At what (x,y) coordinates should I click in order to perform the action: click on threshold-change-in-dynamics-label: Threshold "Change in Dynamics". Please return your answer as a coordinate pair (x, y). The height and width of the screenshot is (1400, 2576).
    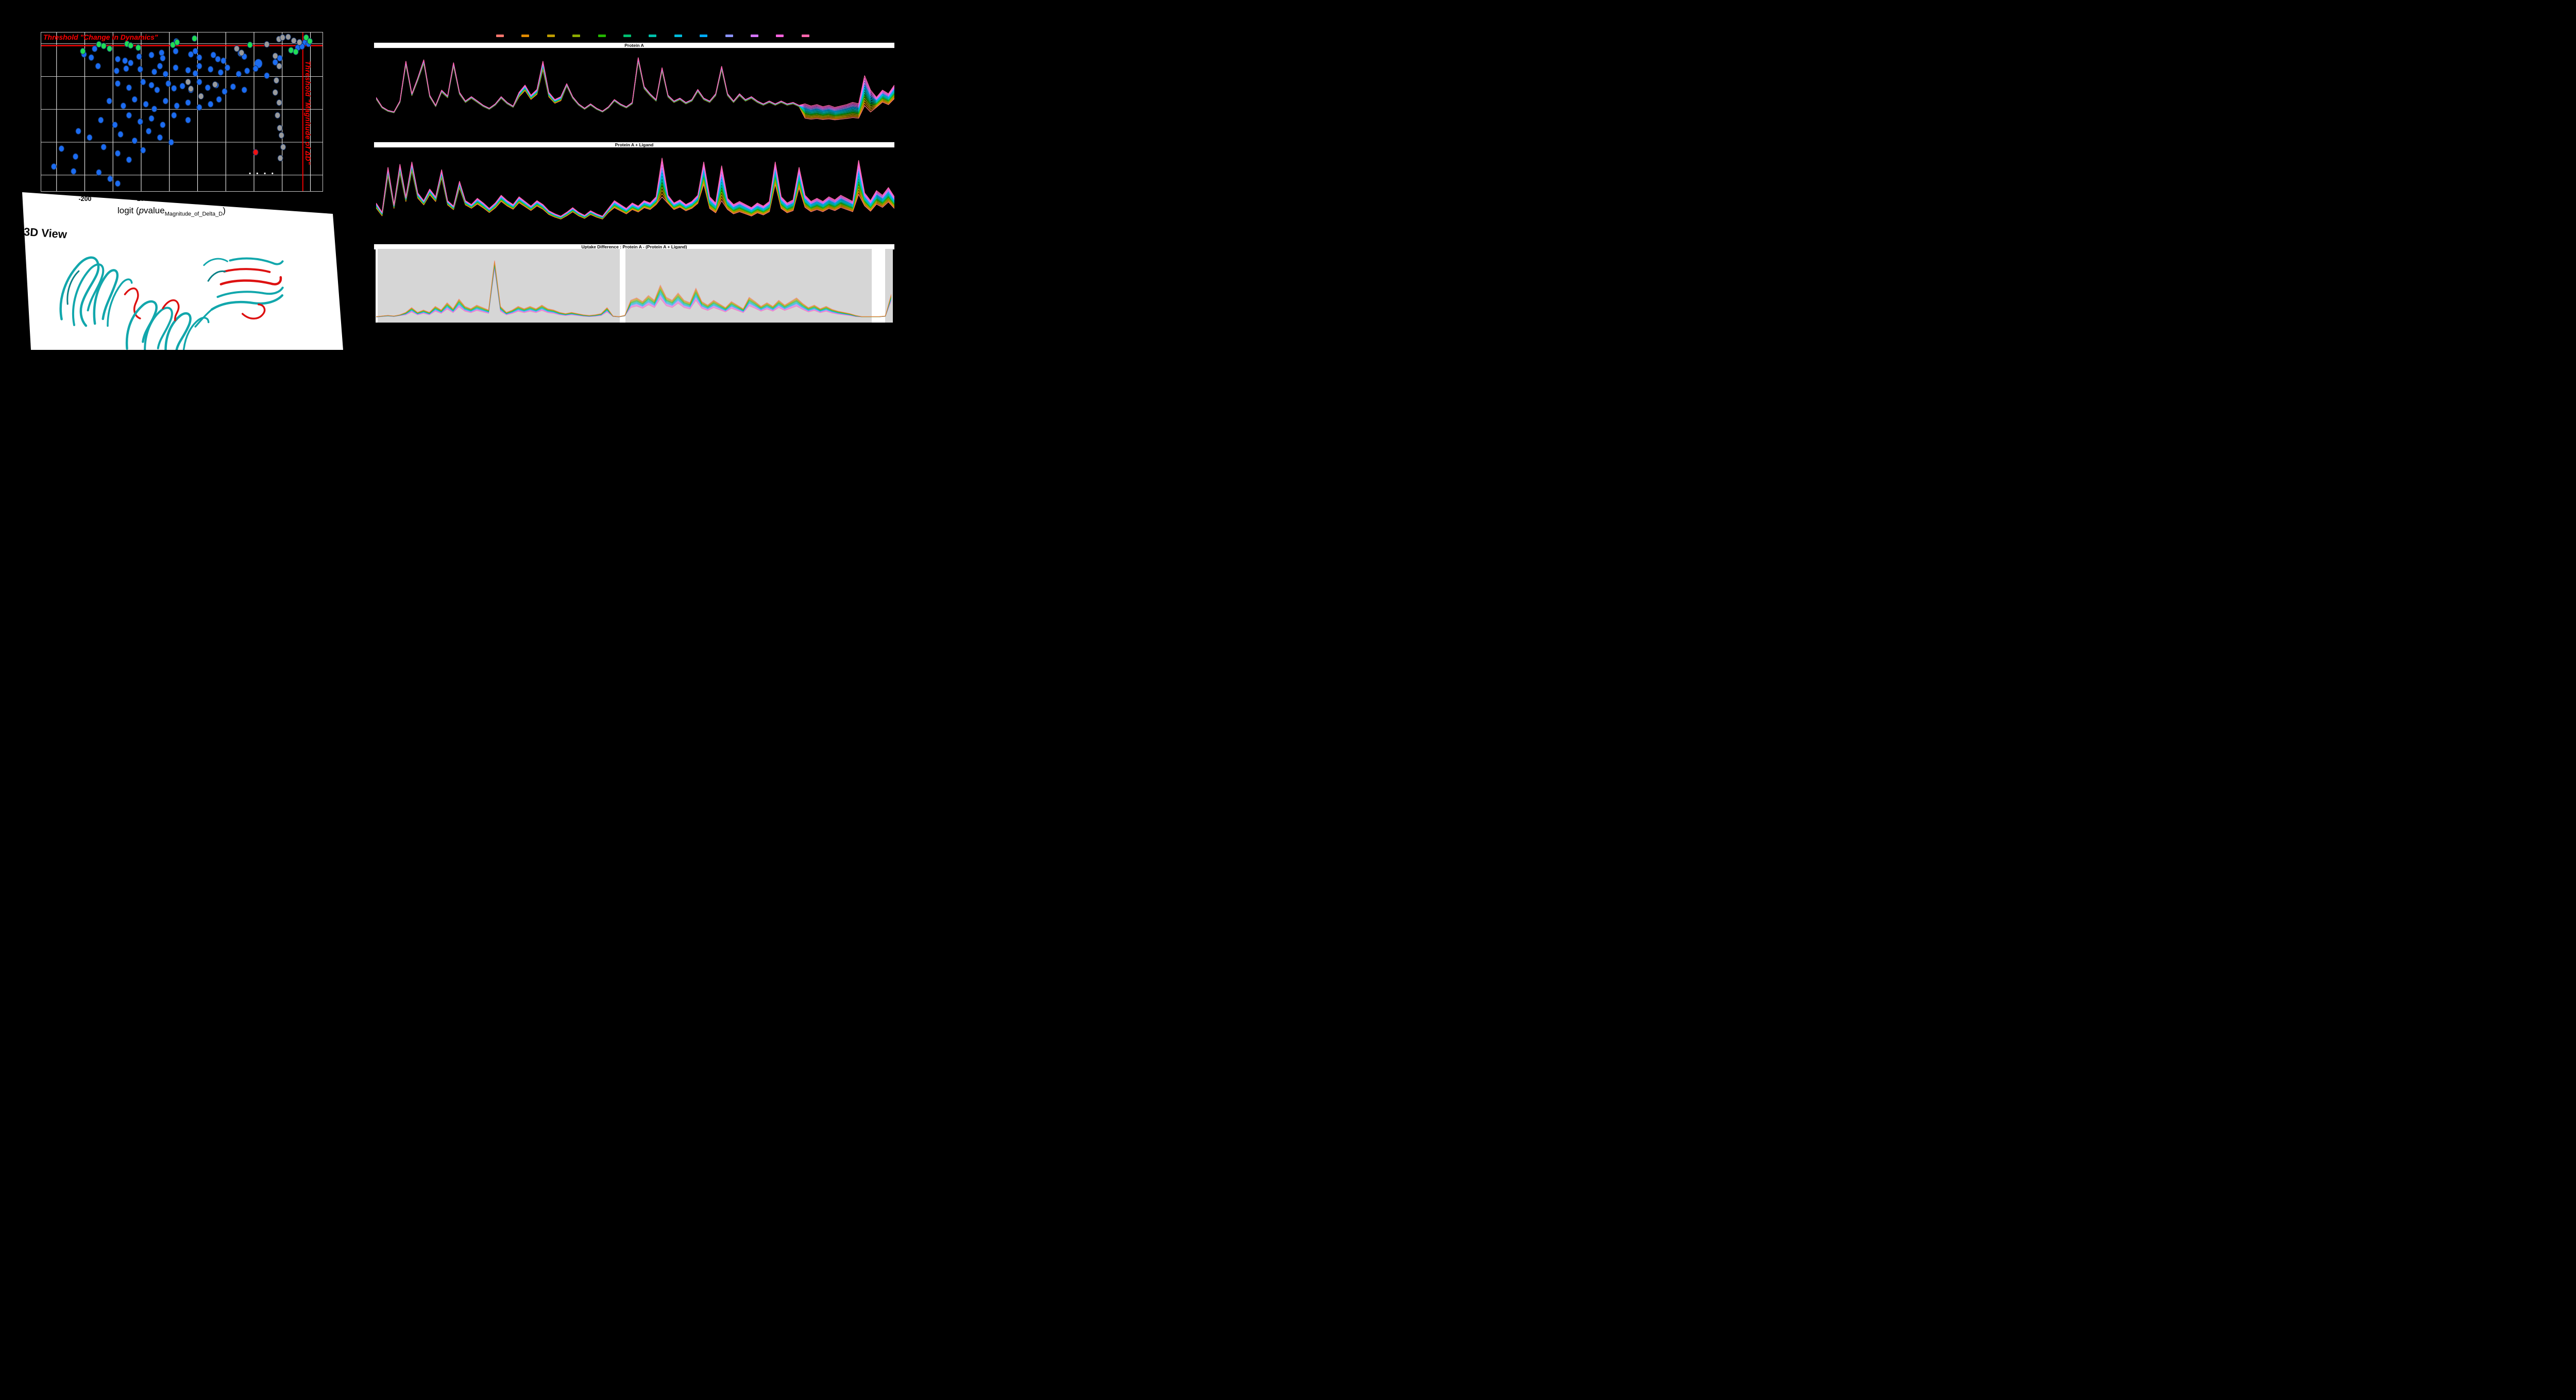
    Looking at the image, I should click on (100, 37).